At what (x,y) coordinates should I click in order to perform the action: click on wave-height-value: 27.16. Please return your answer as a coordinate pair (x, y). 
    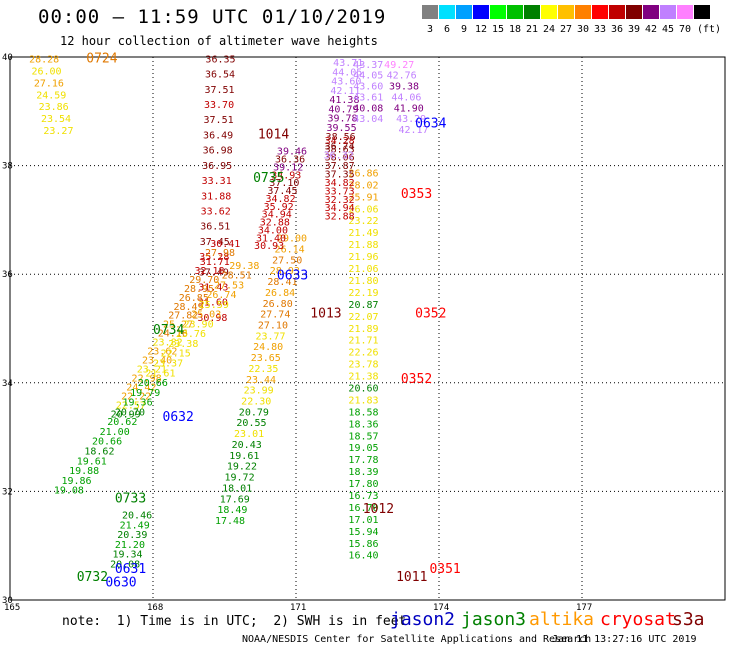
    Looking at the image, I should click on (49, 83).